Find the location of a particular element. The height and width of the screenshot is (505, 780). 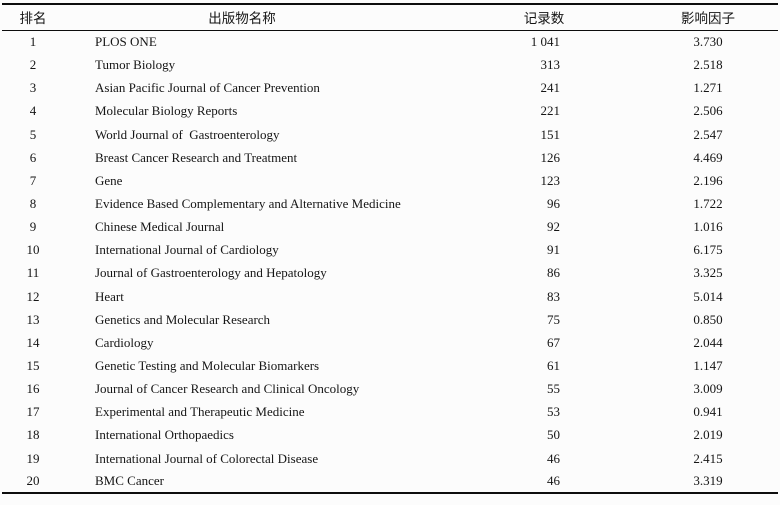

column-header-record-count: 记录数 is located at coordinates (544, 19).